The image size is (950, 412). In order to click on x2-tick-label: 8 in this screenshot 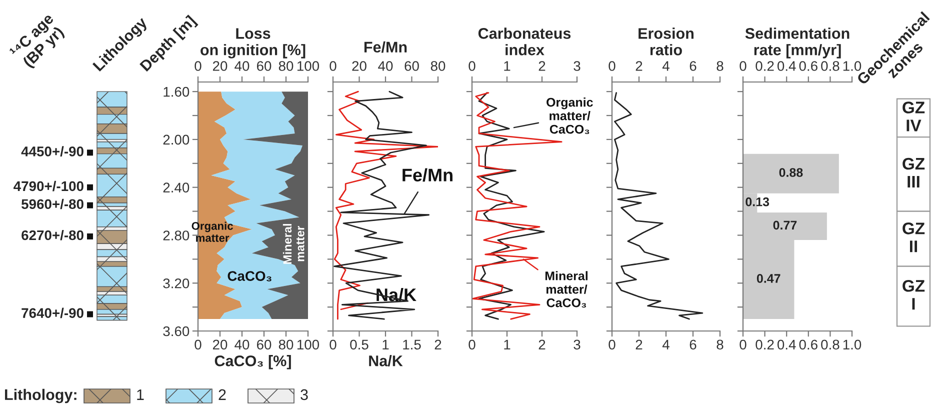, I will do `click(720, 66)`.